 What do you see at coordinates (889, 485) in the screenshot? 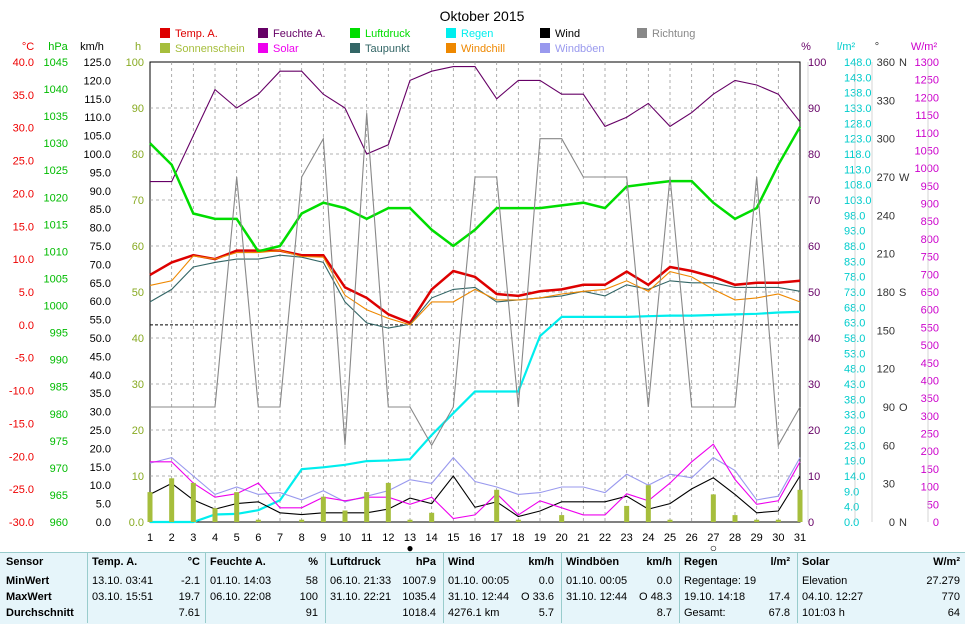
I see `direction-tick-label: 30` at bounding box center [889, 485].